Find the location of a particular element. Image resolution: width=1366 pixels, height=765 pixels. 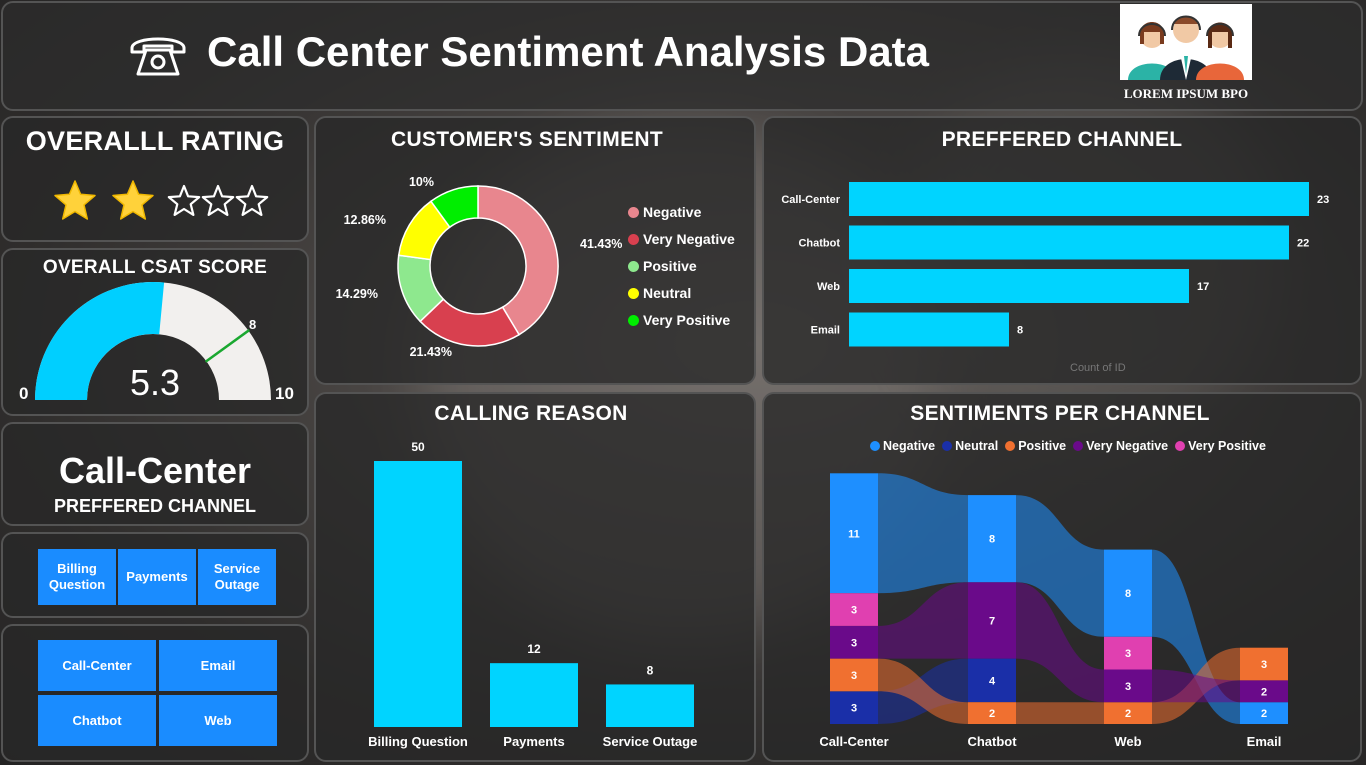

star-empty-icon is located at coordinates (252, 200).